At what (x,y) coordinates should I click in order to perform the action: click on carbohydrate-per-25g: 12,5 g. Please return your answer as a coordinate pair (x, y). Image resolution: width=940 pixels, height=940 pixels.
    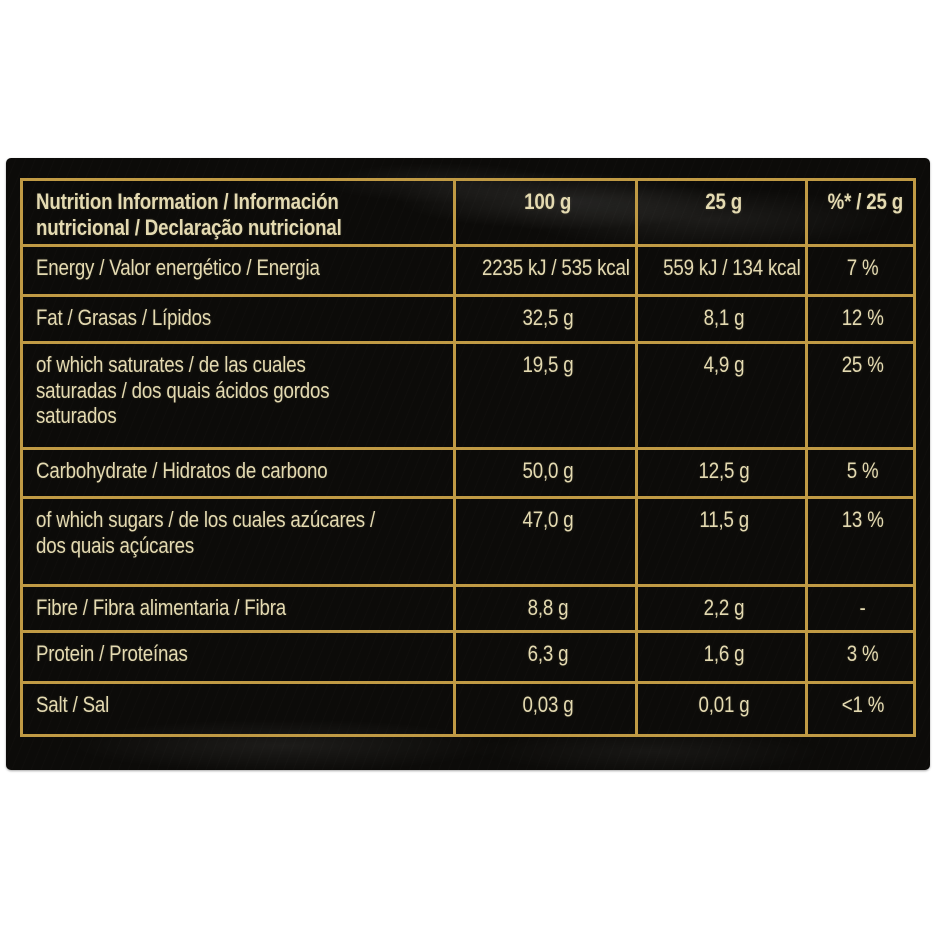
    Looking at the image, I should click on (721, 473).